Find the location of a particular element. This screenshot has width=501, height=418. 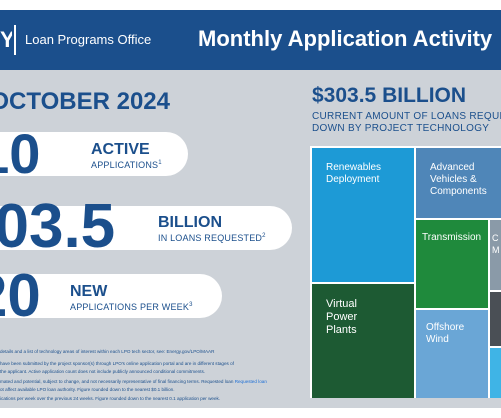

treemap-label: Vehicles & is located at coordinates (453, 179).